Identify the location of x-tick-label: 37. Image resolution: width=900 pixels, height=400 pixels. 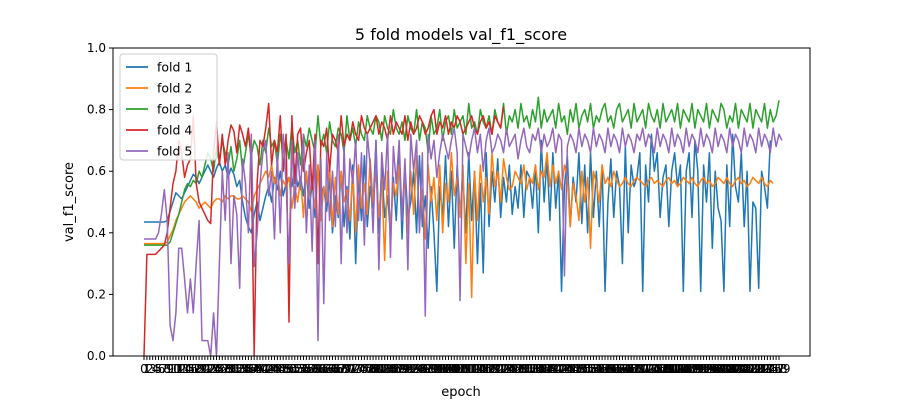
(251, 369).